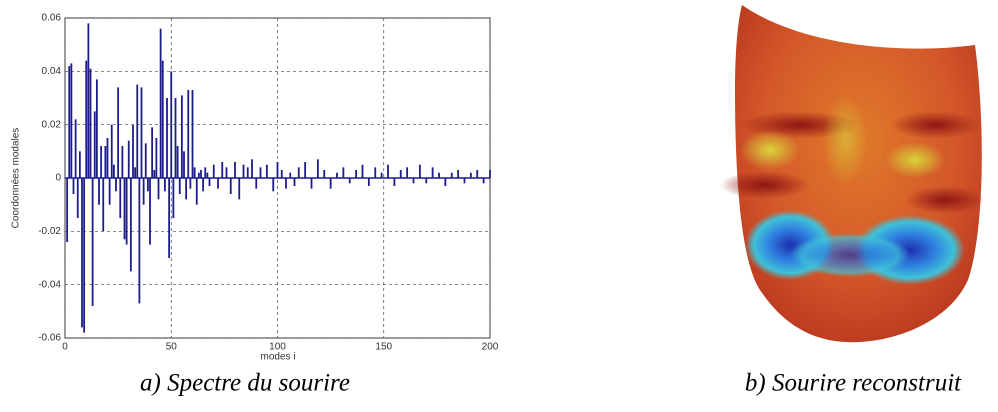 The height and width of the screenshot is (412, 998). What do you see at coordinates (52, 71) in the screenshot?
I see `y-tick-label: 0.04` at bounding box center [52, 71].